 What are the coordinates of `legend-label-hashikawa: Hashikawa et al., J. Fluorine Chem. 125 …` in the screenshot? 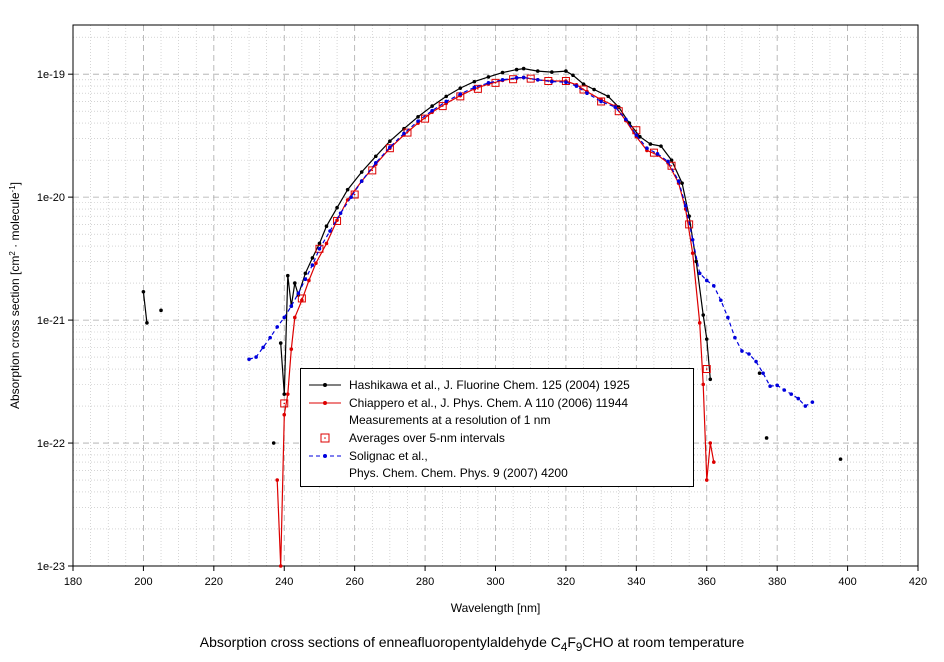 It's located at (489, 385).